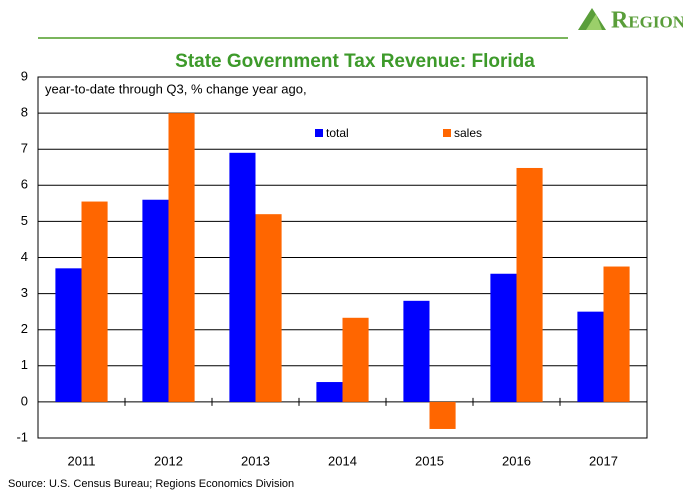  What do you see at coordinates (24, 400) in the screenshot?
I see `y-tick-label: 0` at bounding box center [24, 400].